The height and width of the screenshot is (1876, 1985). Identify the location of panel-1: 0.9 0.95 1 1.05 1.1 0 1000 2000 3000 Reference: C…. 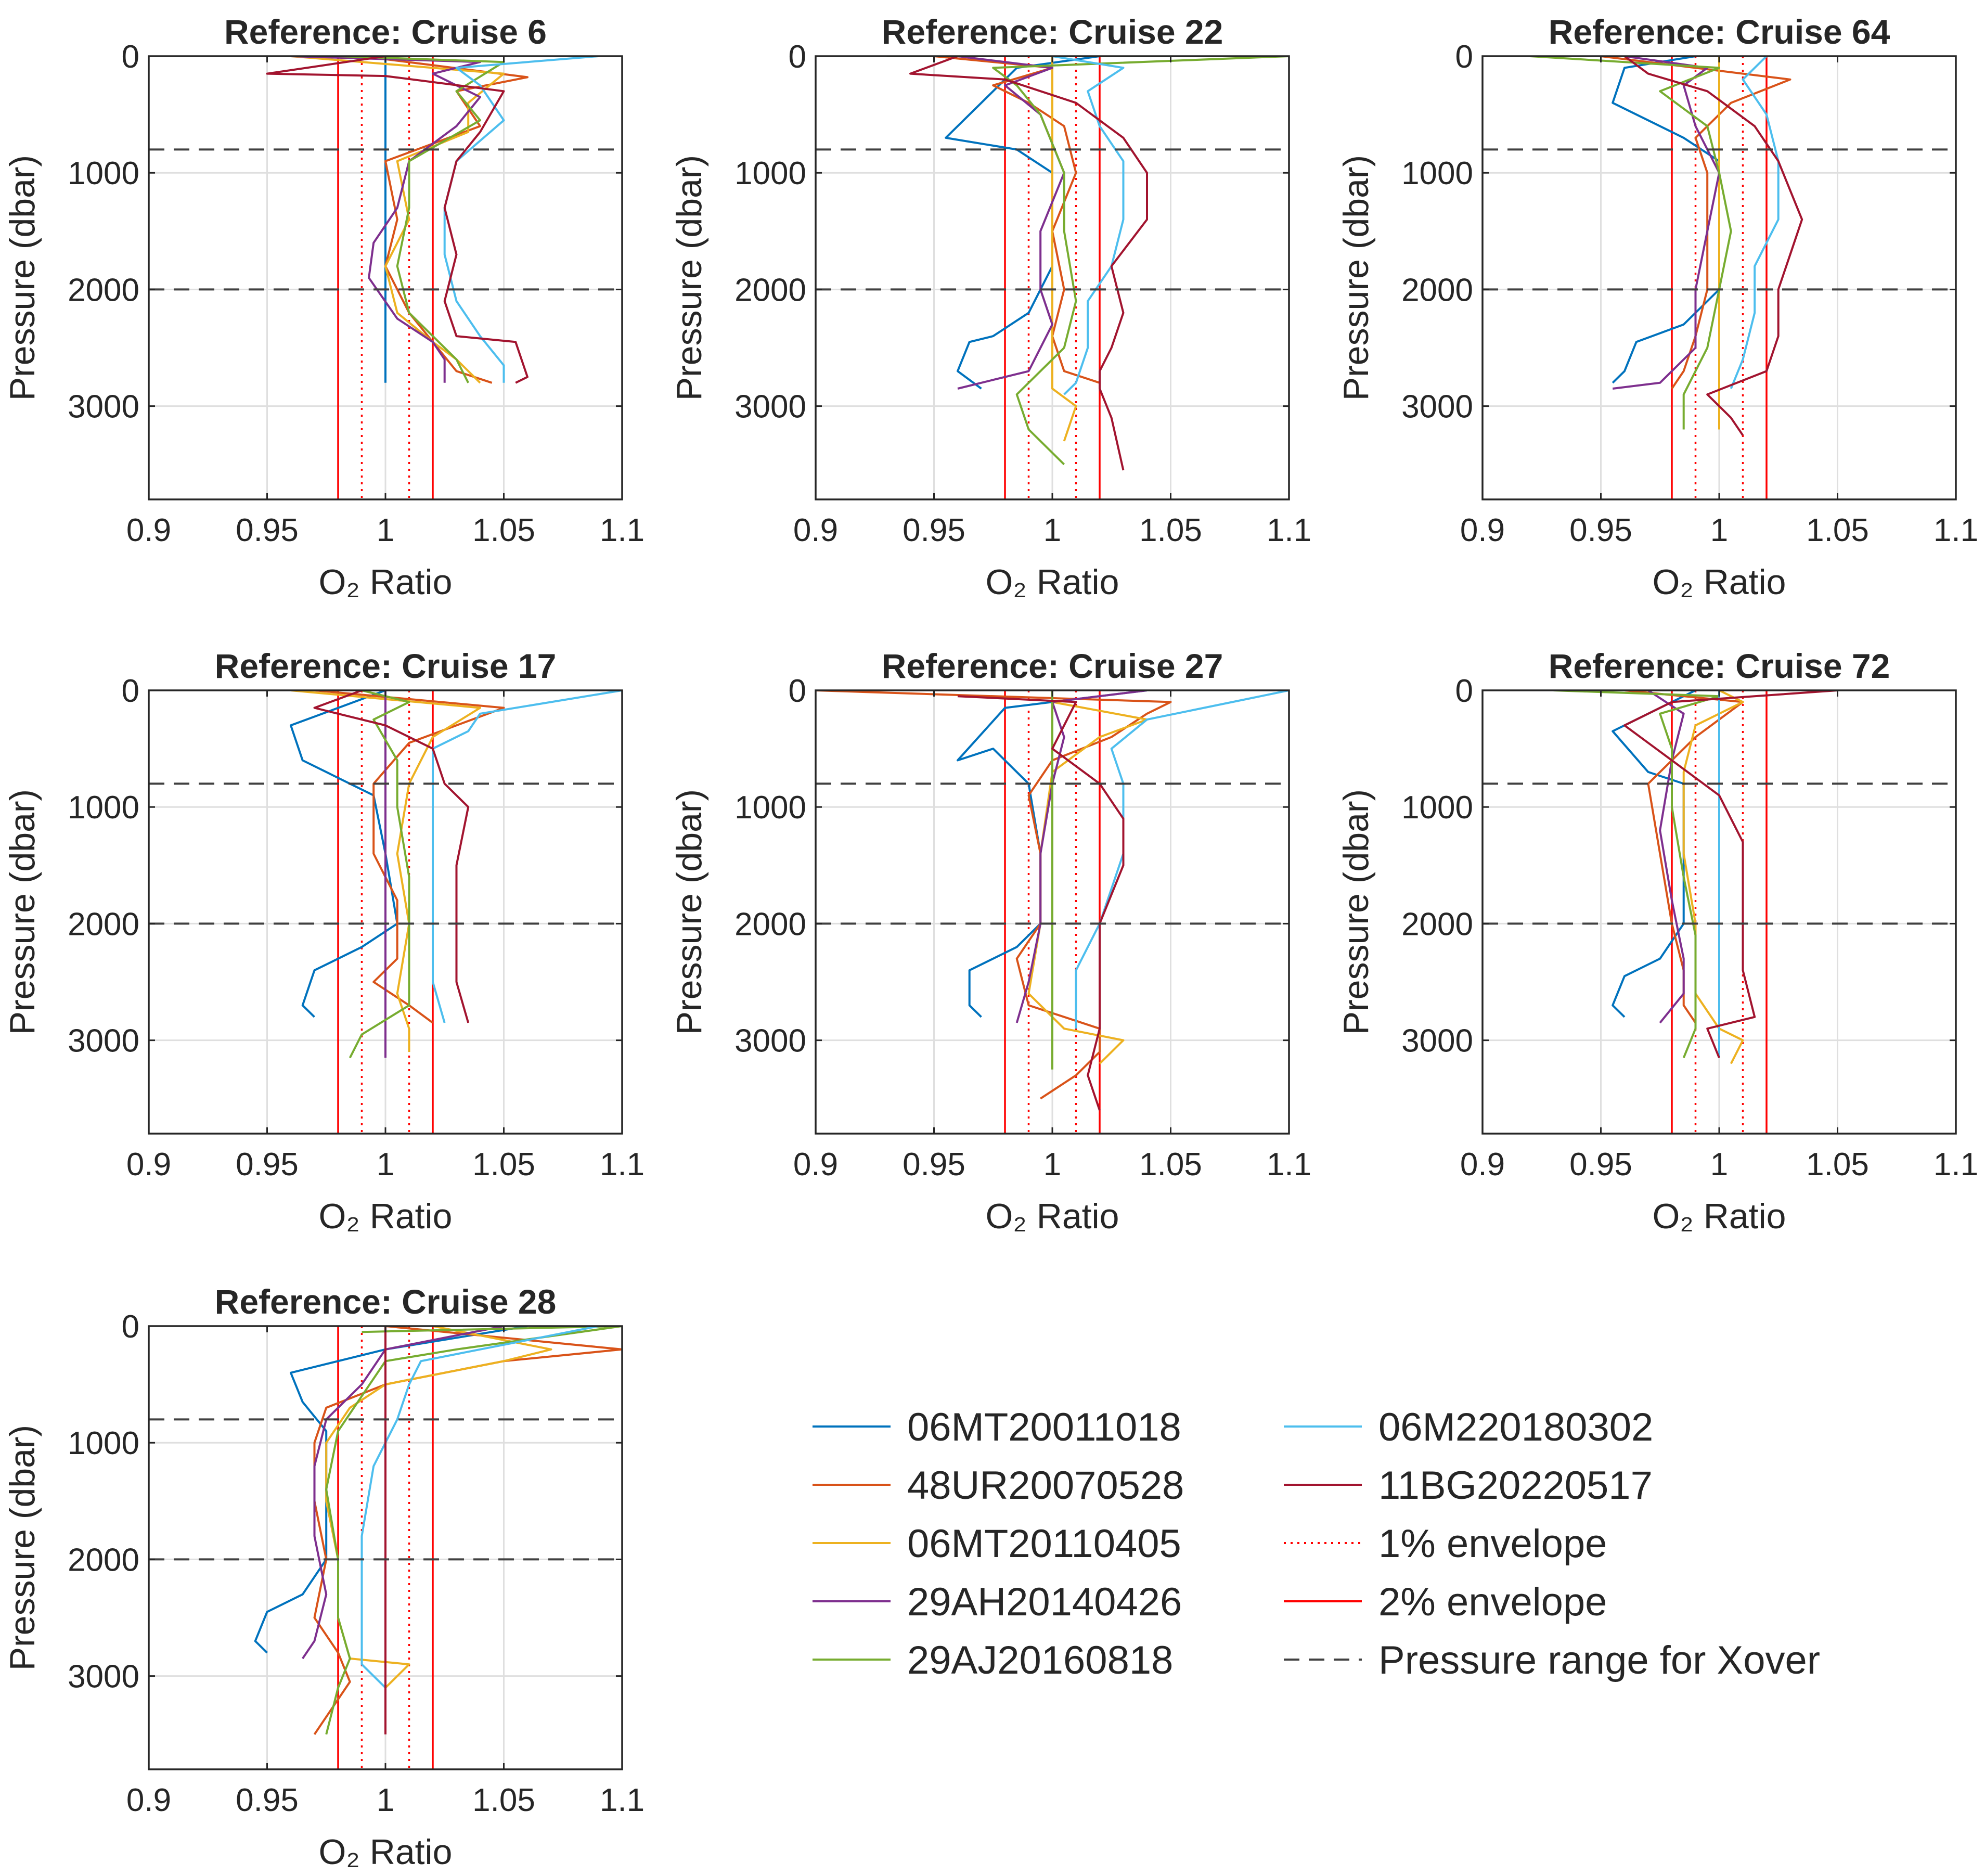
(324, 307).